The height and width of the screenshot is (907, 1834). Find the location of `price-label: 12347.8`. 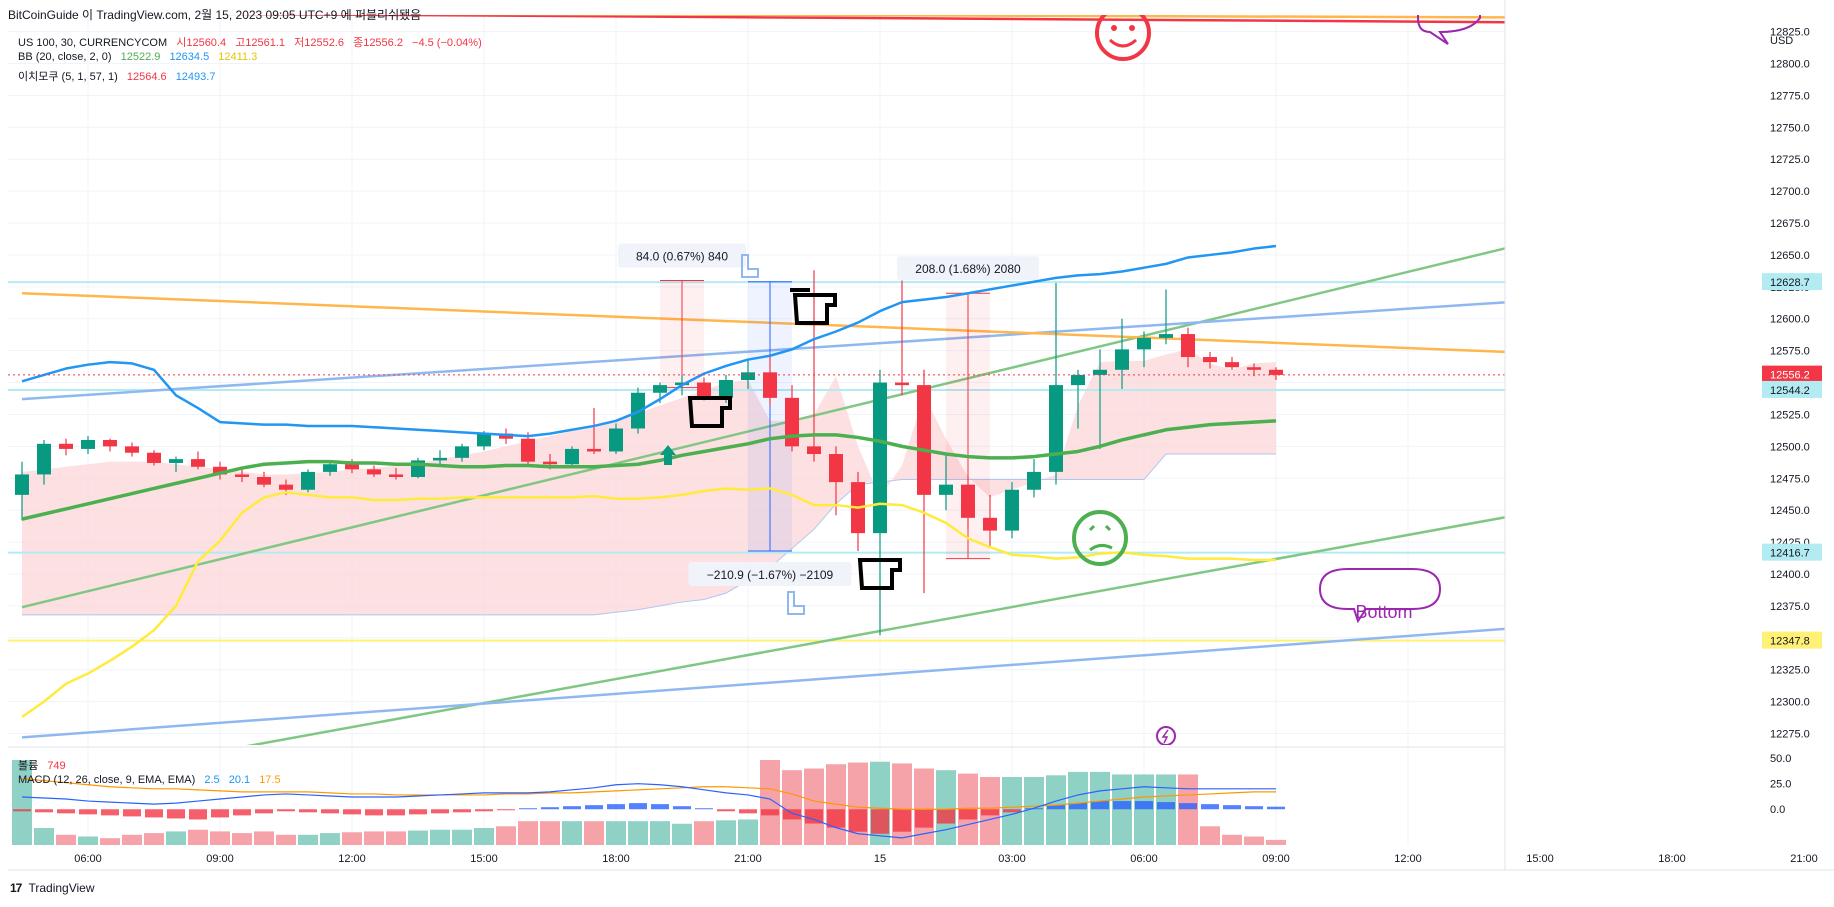

price-label: 12347.8 is located at coordinates (1790, 642).